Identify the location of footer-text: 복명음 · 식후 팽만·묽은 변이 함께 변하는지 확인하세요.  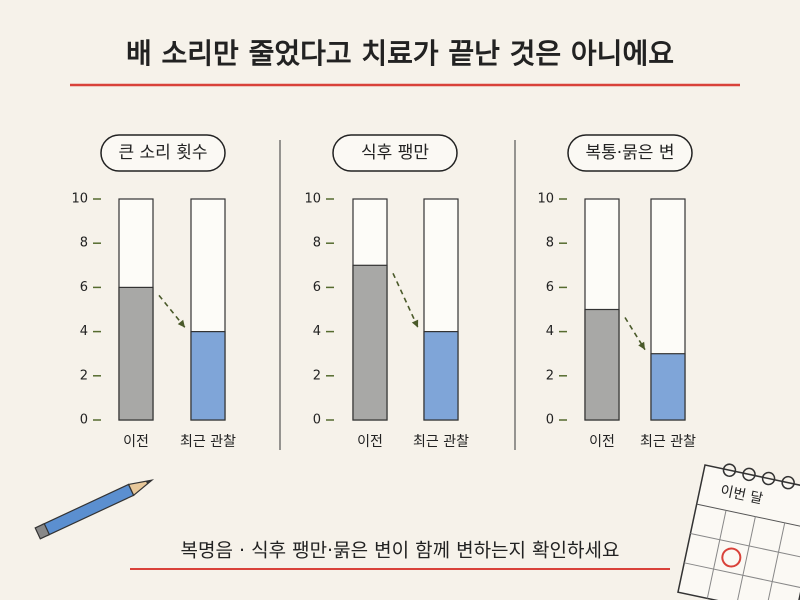
(400, 551).